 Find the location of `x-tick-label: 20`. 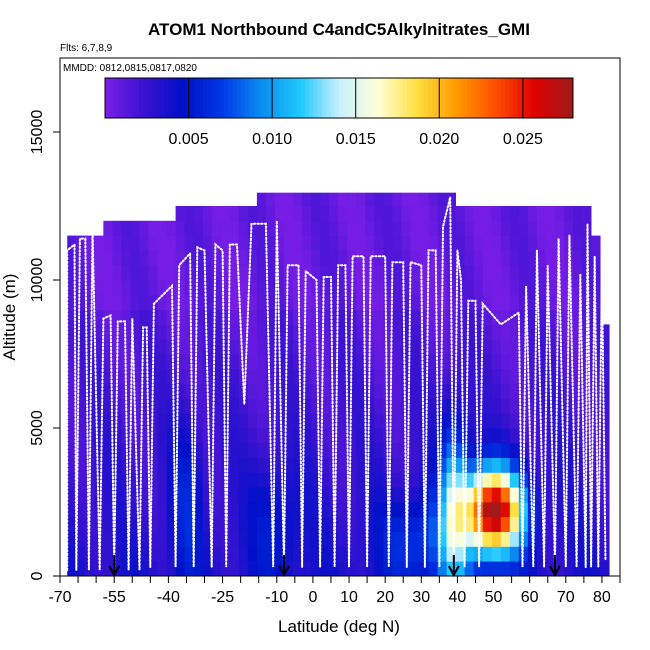

x-tick-label: 20 is located at coordinates (385, 597).